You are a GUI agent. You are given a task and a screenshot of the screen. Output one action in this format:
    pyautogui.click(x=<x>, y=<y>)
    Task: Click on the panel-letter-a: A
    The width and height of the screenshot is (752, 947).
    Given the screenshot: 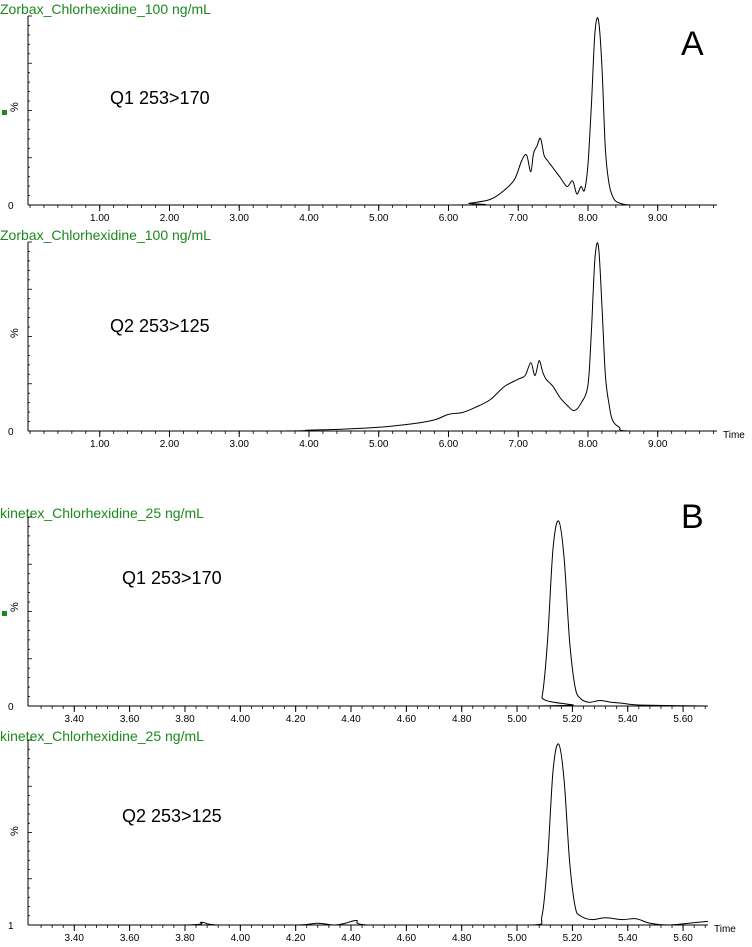 What is the action you would take?
    pyautogui.click(x=692, y=44)
    